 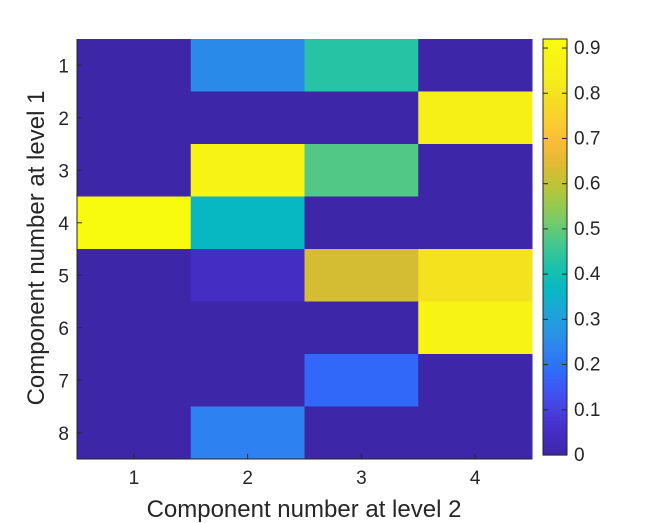 I want to click on x-tick-label: 2, so click(x=247, y=478).